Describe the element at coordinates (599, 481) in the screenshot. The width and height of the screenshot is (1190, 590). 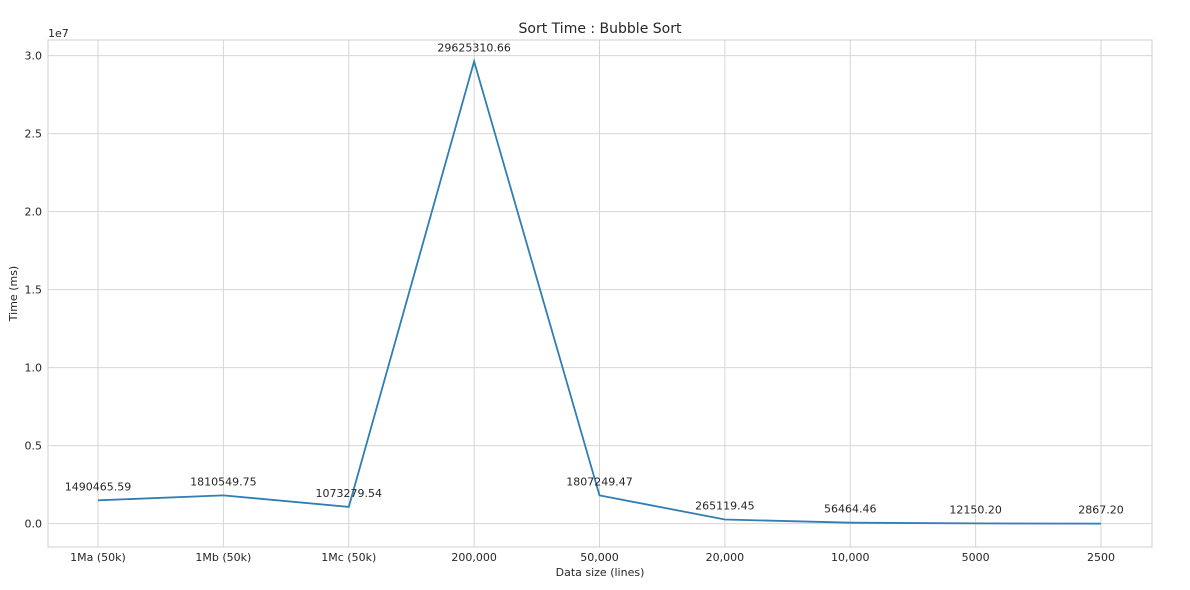
I see `data-label: 1807249.47` at that location.